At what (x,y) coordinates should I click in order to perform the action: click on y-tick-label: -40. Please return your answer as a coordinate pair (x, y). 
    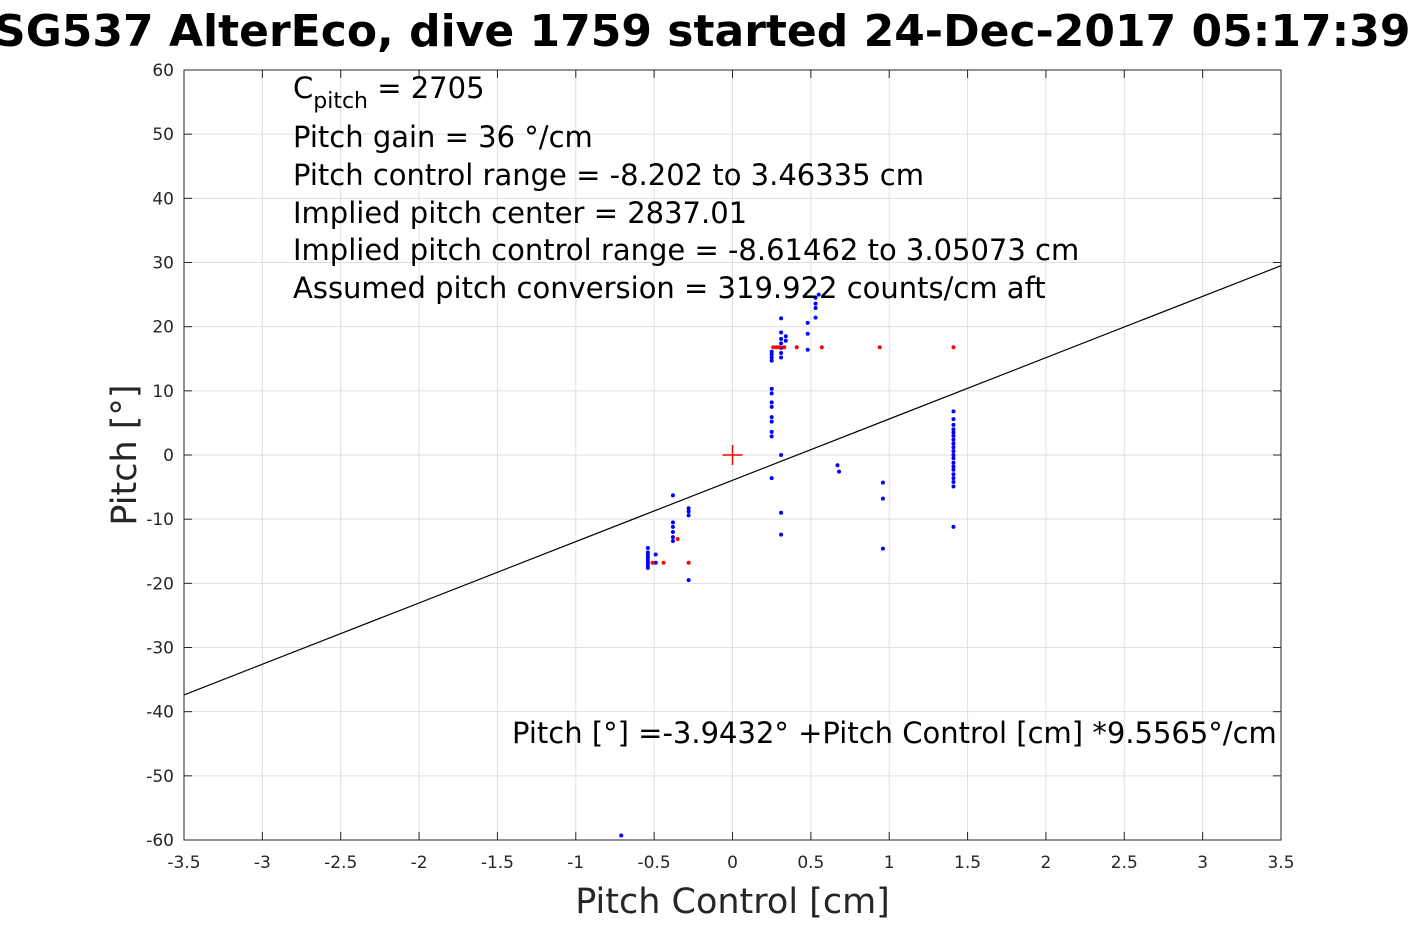
    Looking at the image, I should click on (160, 713).